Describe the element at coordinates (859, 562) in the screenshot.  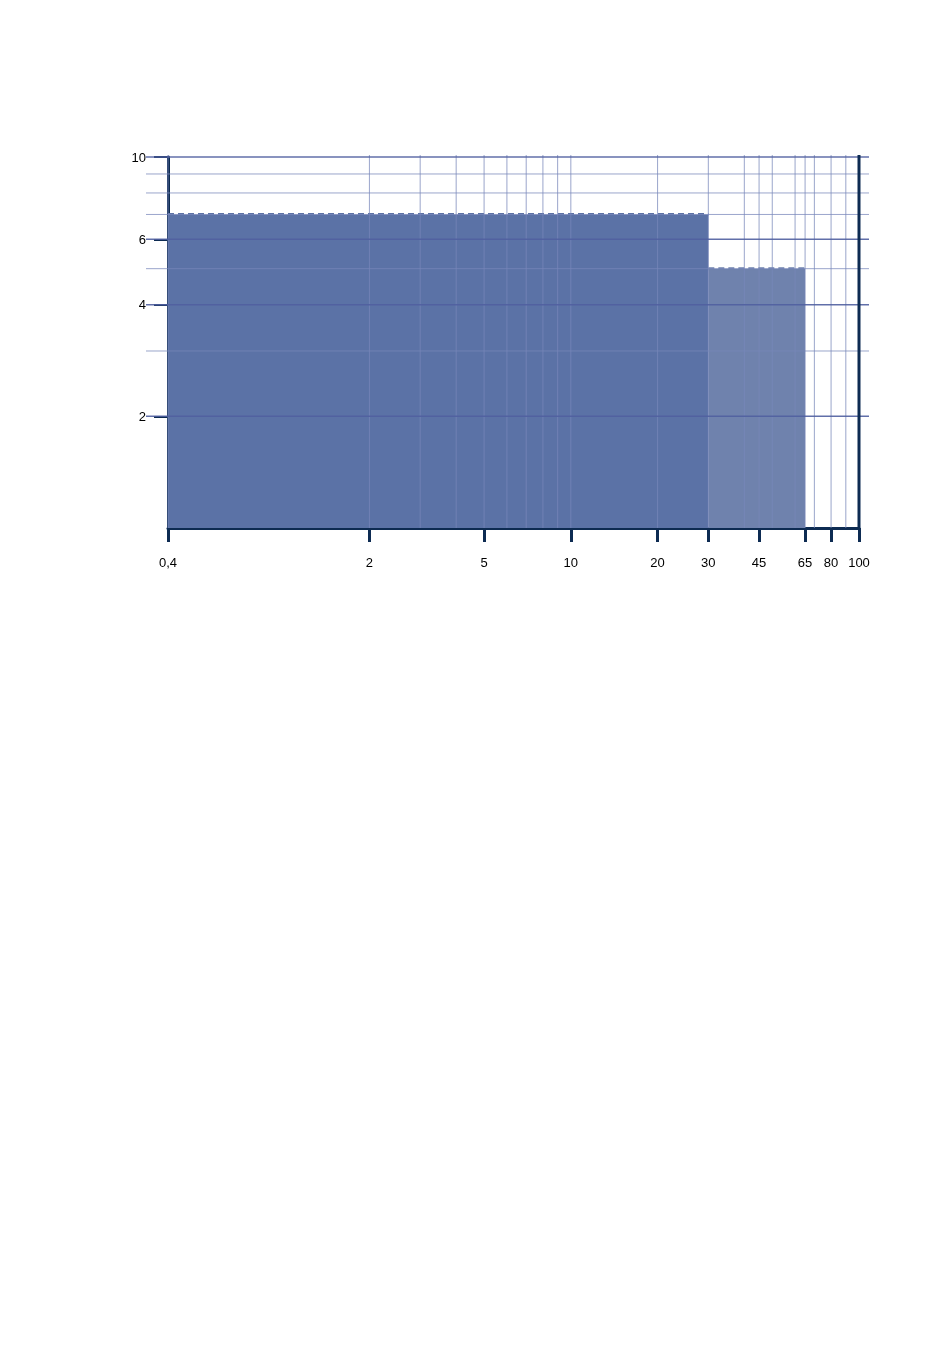
I see `x-tick-label: 100` at that location.